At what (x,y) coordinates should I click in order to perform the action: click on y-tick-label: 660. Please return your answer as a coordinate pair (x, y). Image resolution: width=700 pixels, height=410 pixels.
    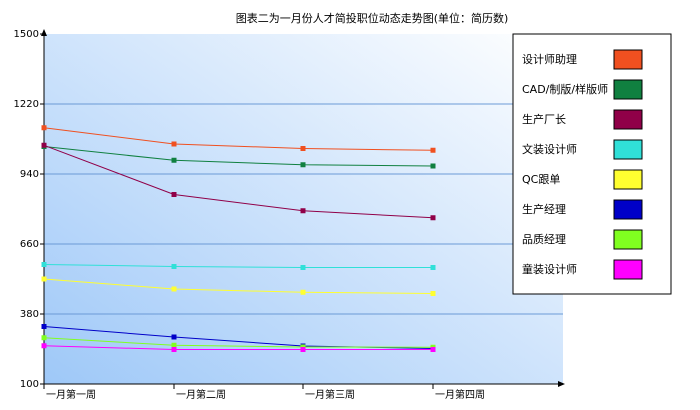
    Looking at the image, I should click on (29, 244).